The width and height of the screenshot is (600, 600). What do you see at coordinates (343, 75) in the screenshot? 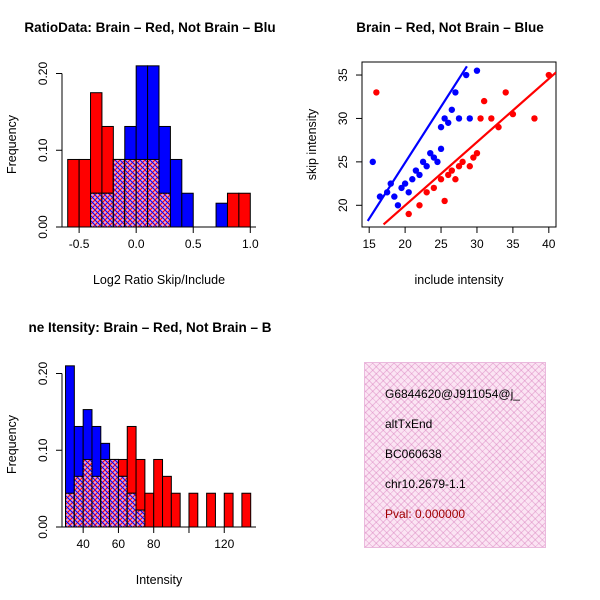
I see `y-tick-label: 35` at bounding box center [343, 75].